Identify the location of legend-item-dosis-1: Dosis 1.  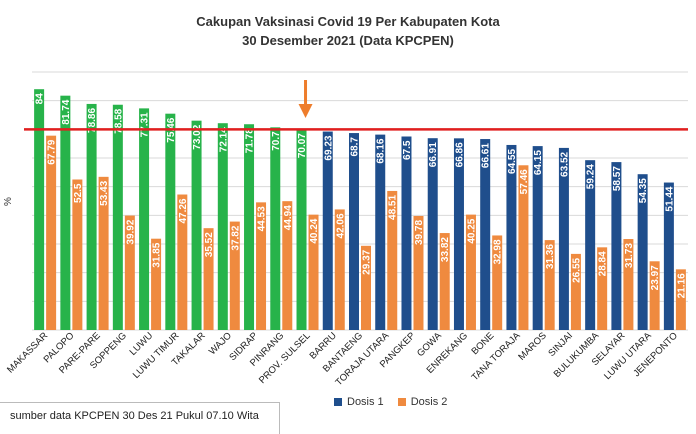
(359, 402).